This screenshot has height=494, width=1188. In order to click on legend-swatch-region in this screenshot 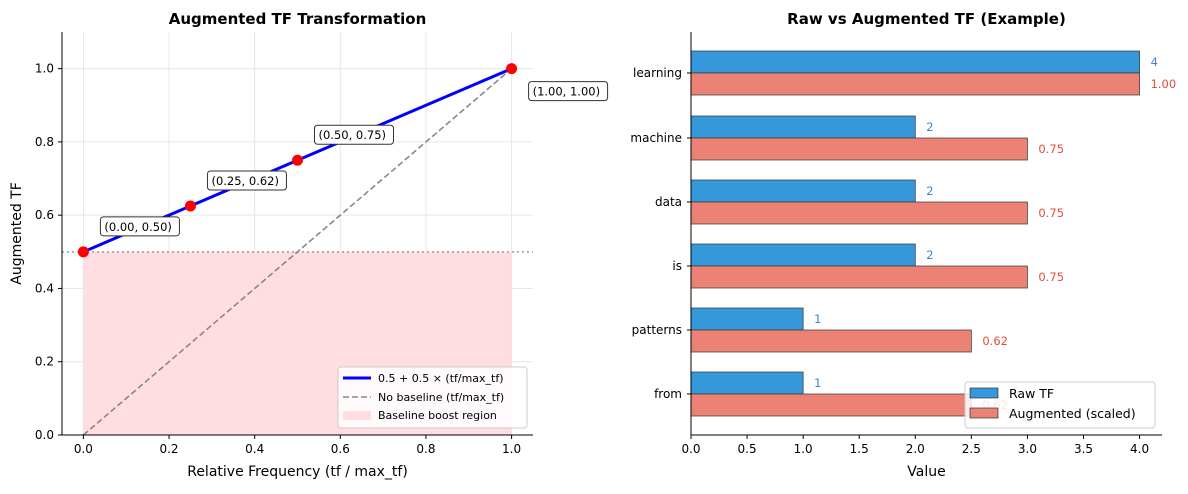, I will do `click(357, 415)`.